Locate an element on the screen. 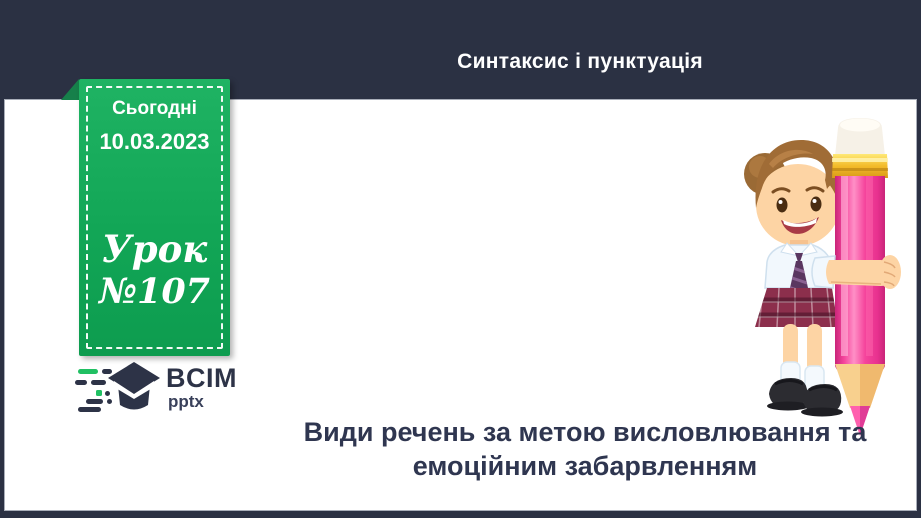 The image size is (921, 518). logo-suffix: pptx is located at coordinates (186, 401).